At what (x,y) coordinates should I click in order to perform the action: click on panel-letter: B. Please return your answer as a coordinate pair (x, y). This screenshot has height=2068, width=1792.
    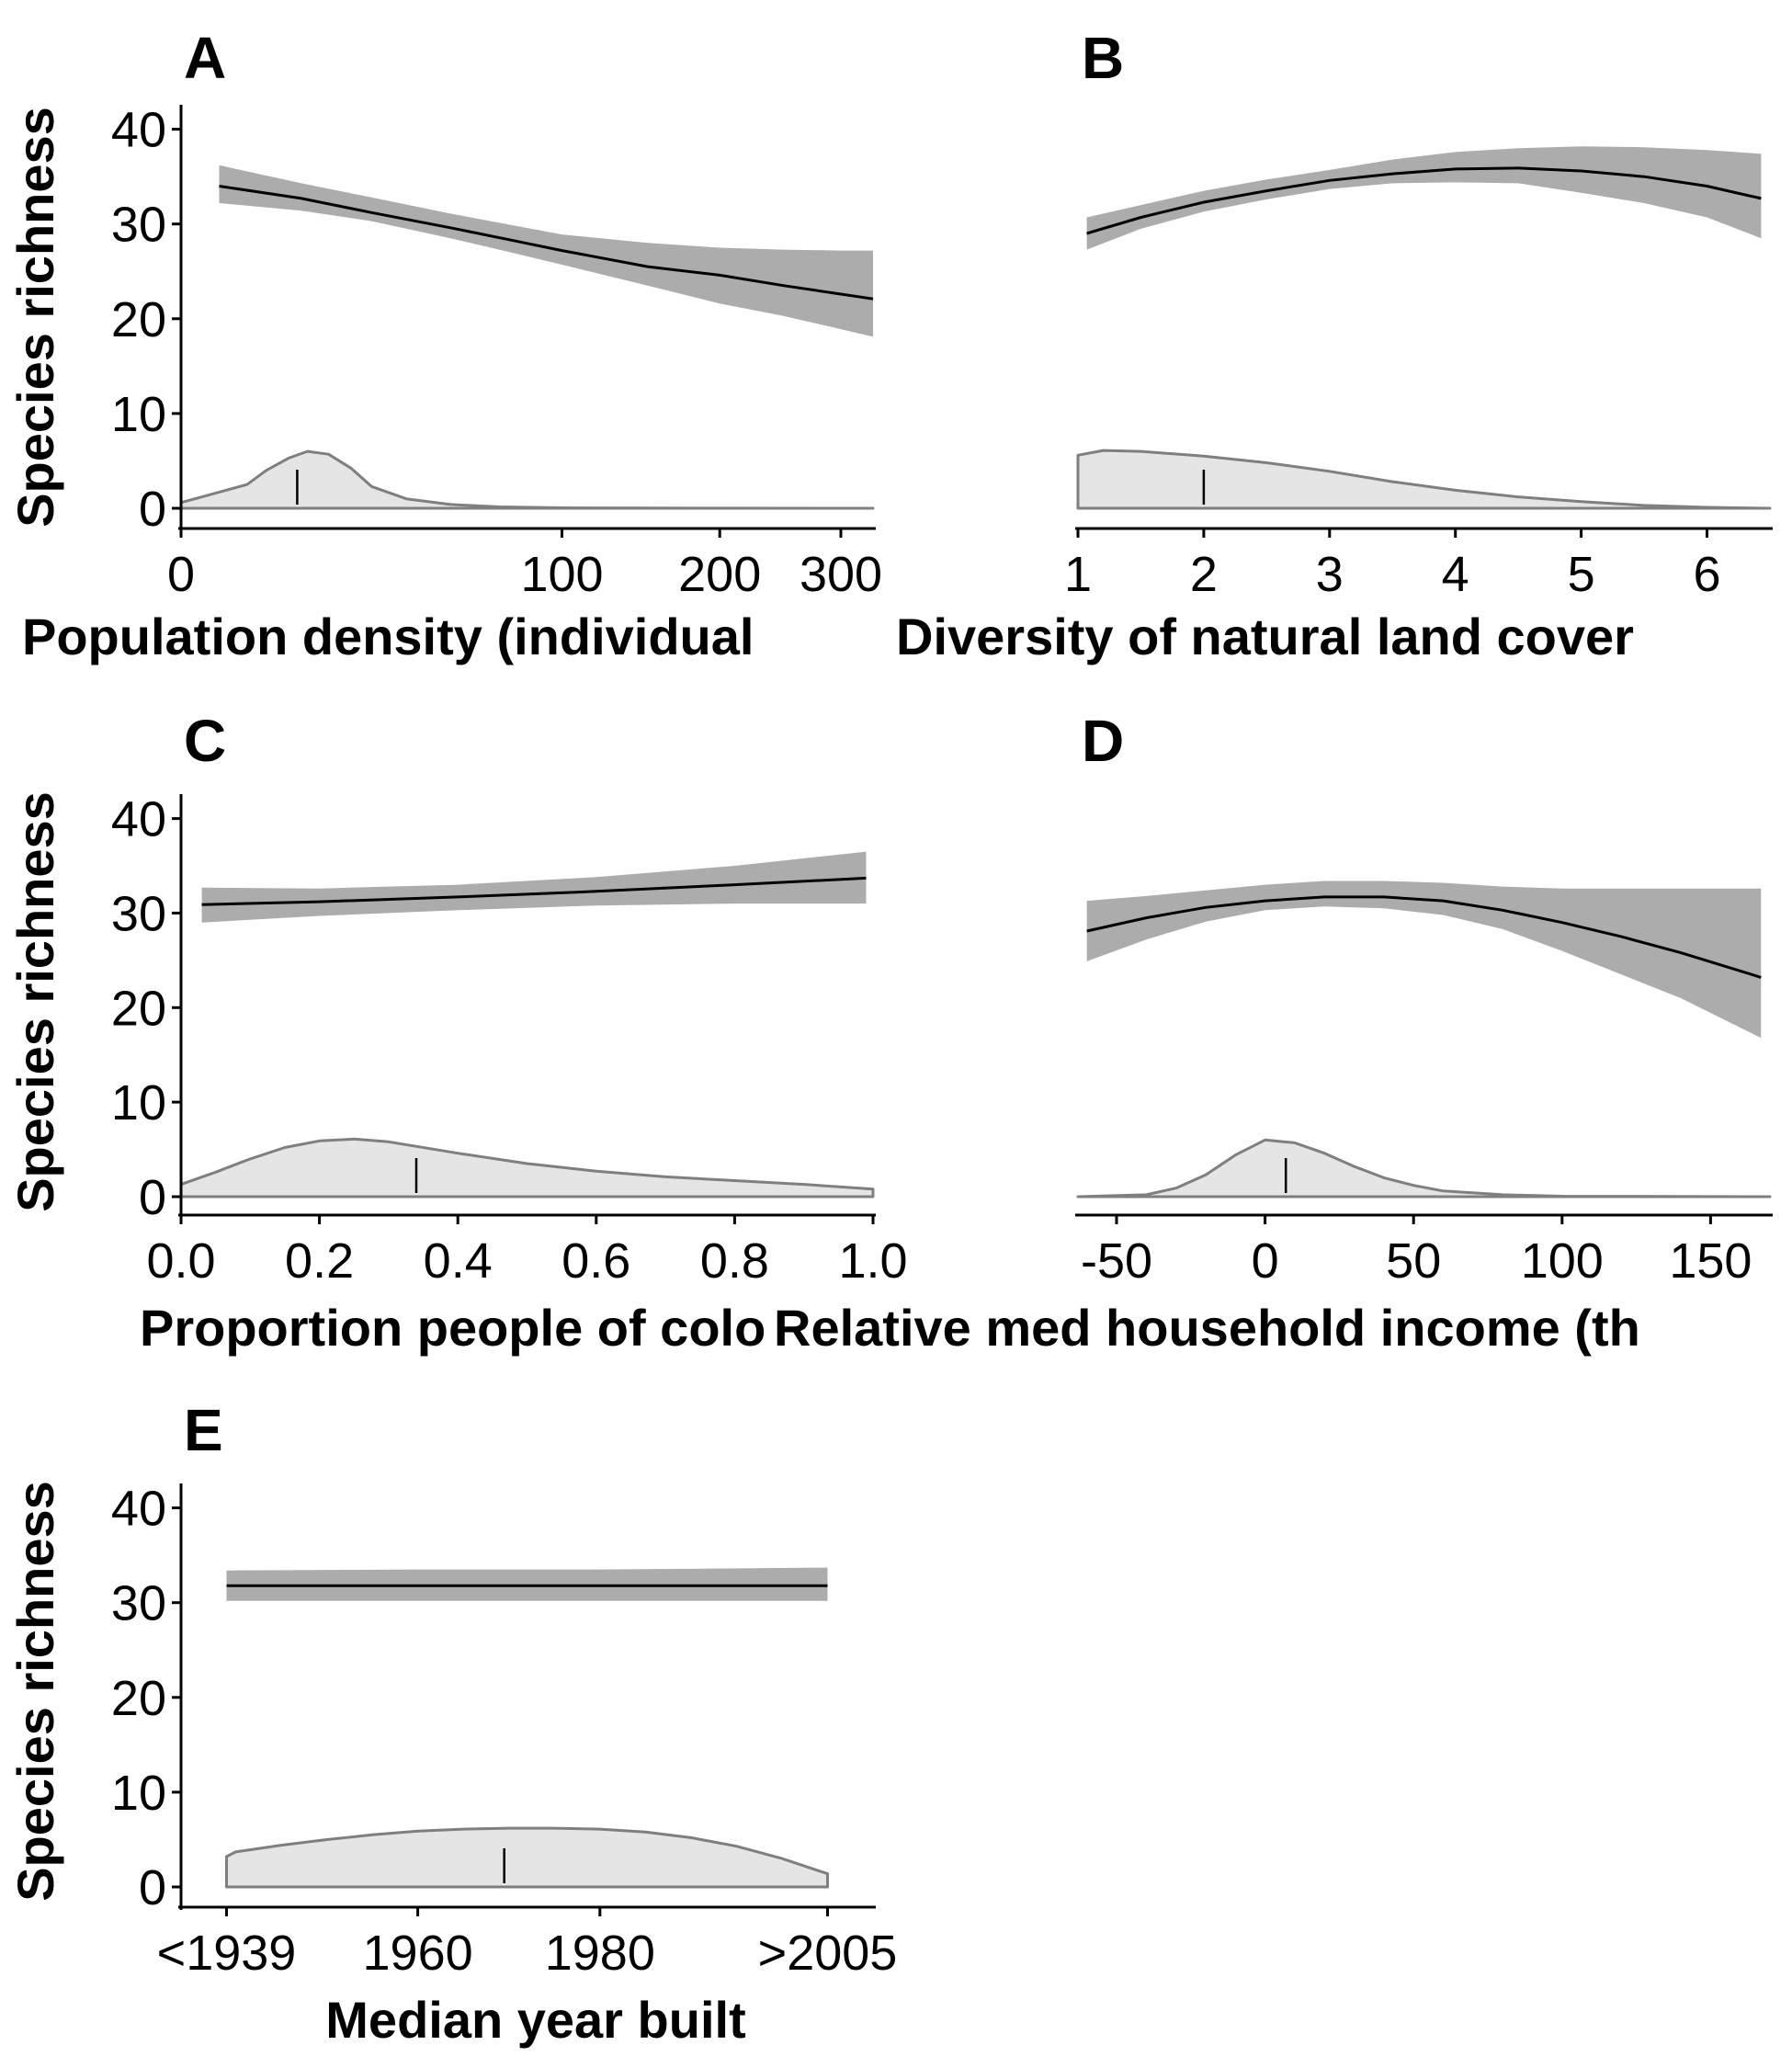
    Looking at the image, I should click on (1103, 58).